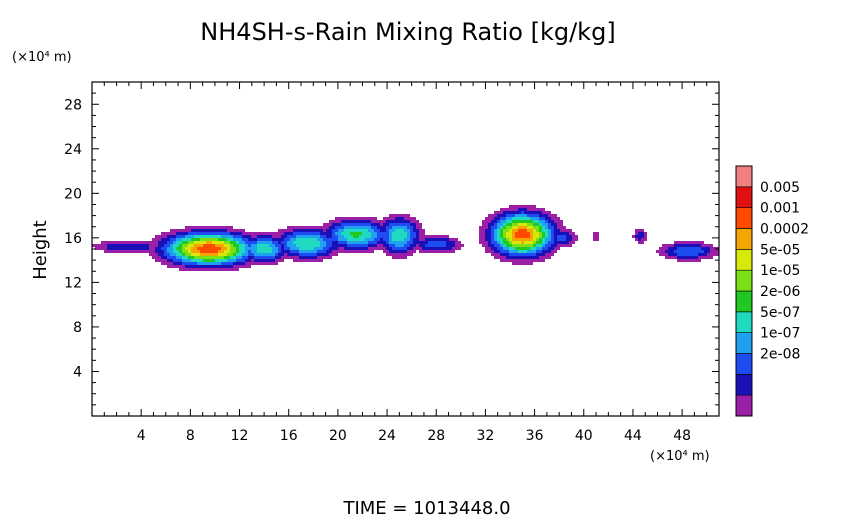 The width and height of the screenshot is (854, 519). What do you see at coordinates (77, 328) in the screenshot?
I see `y-tick-label: 8` at bounding box center [77, 328].